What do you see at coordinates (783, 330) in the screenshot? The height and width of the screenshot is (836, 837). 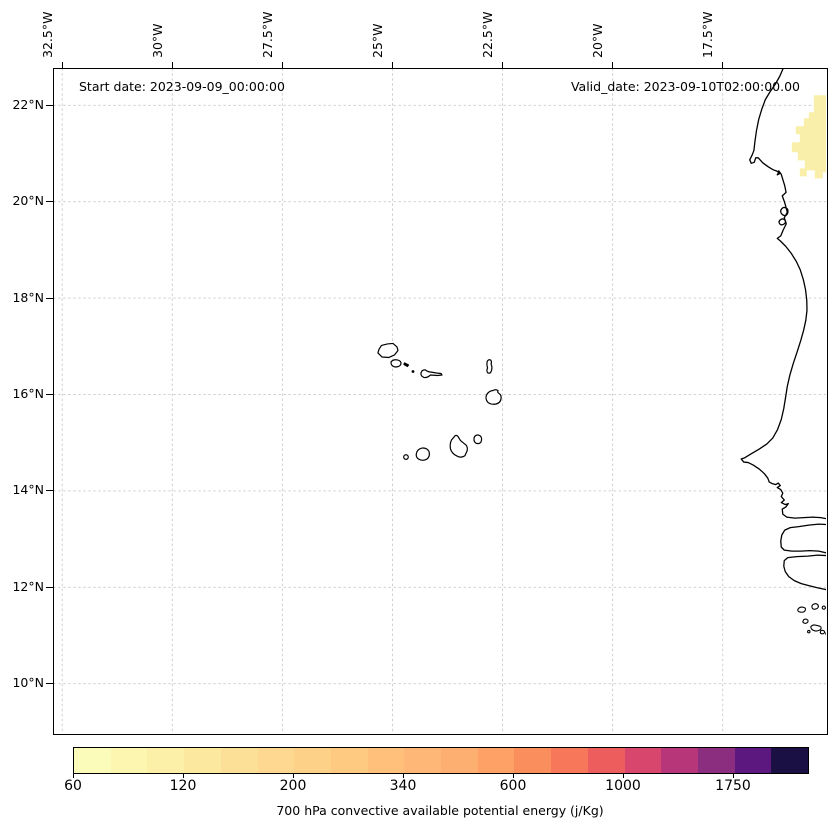 I see `west-africa-coastline` at bounding box center [783, 330].